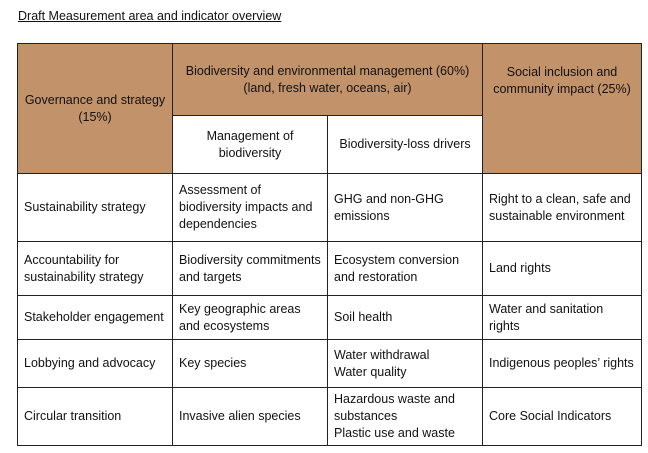 The image size is (648, 453). I want to click on social-cell: Land rights, so click(562, 268).